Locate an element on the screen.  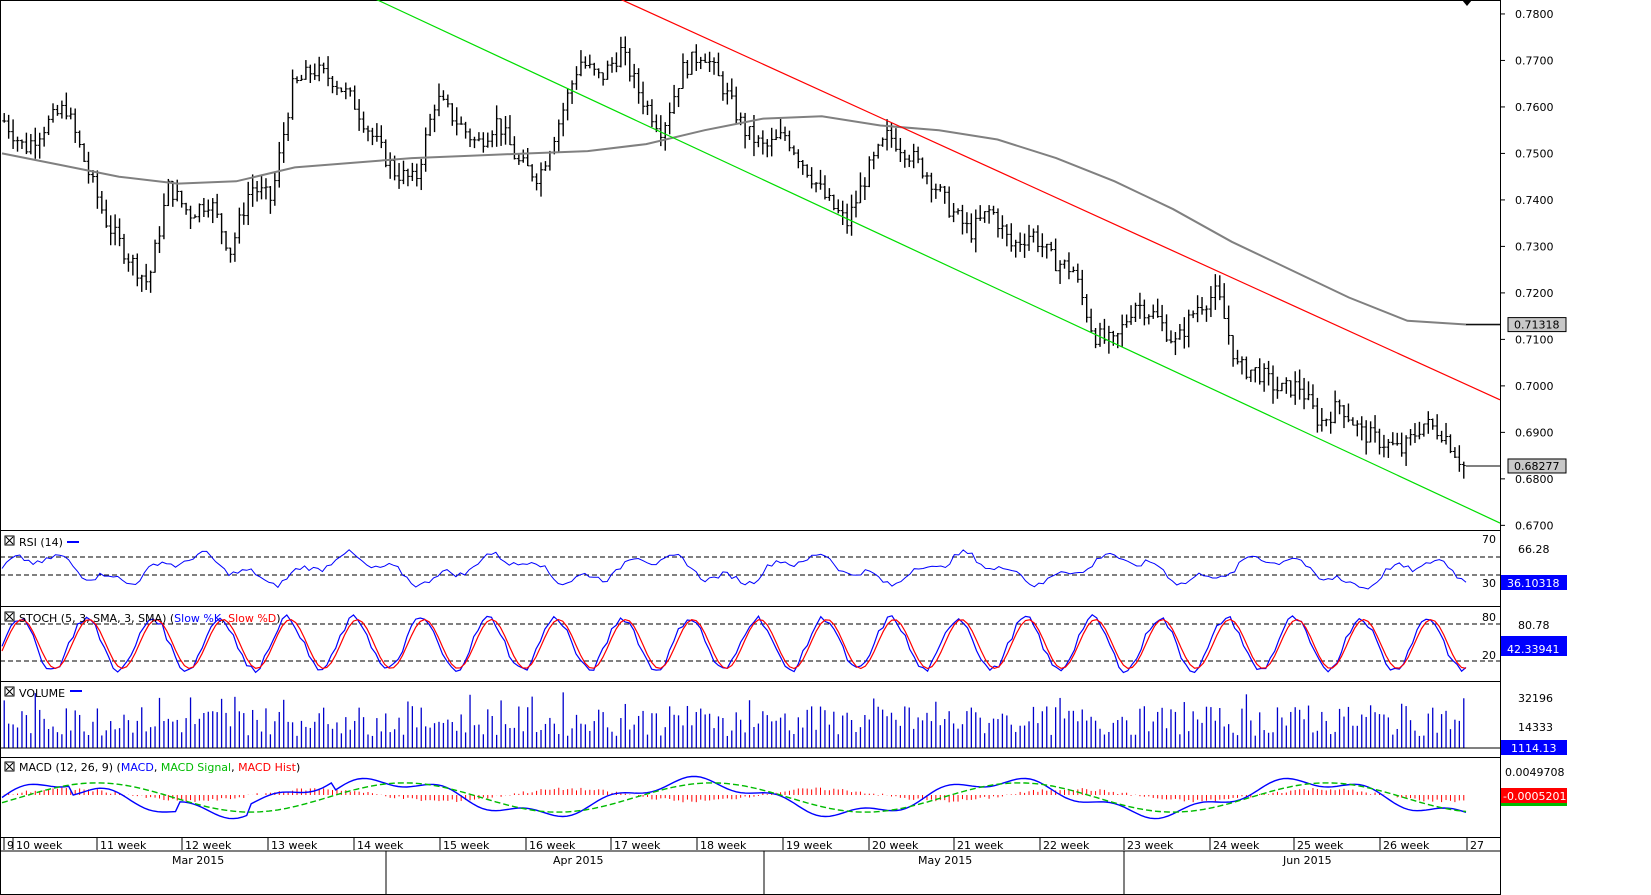
price-tick-label: 0.6900 is located at coordinates (1534, 432).